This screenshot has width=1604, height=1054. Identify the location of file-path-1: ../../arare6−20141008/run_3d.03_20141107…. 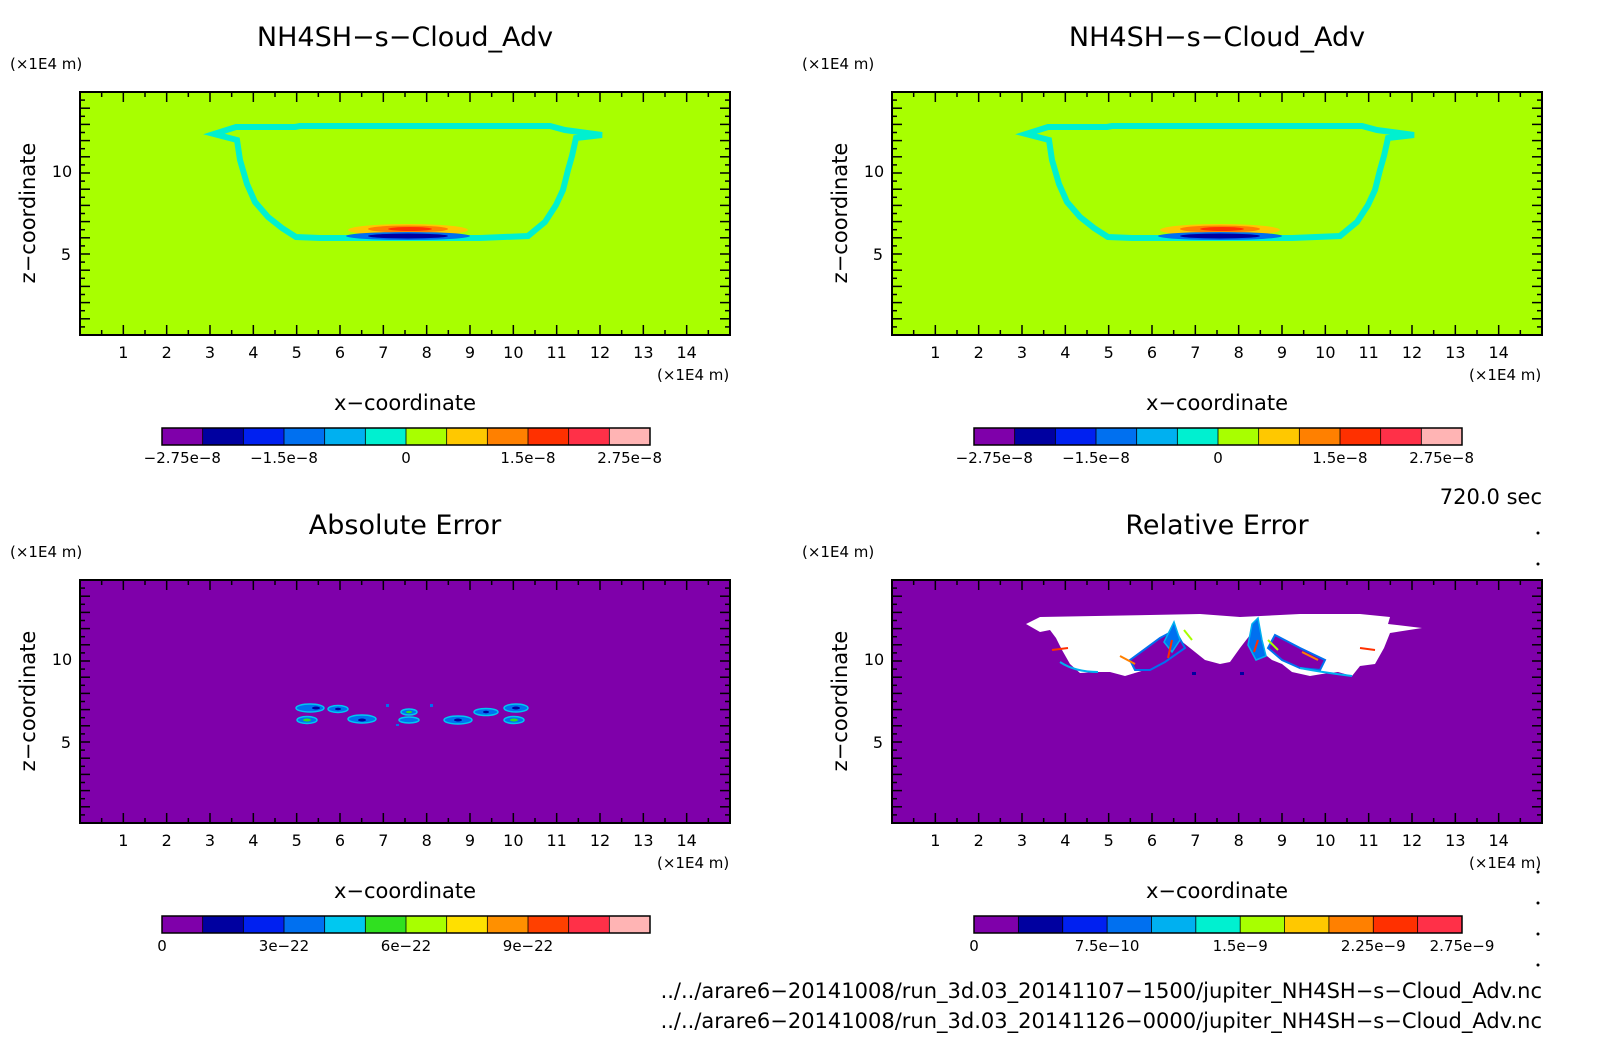
(1101, 991).